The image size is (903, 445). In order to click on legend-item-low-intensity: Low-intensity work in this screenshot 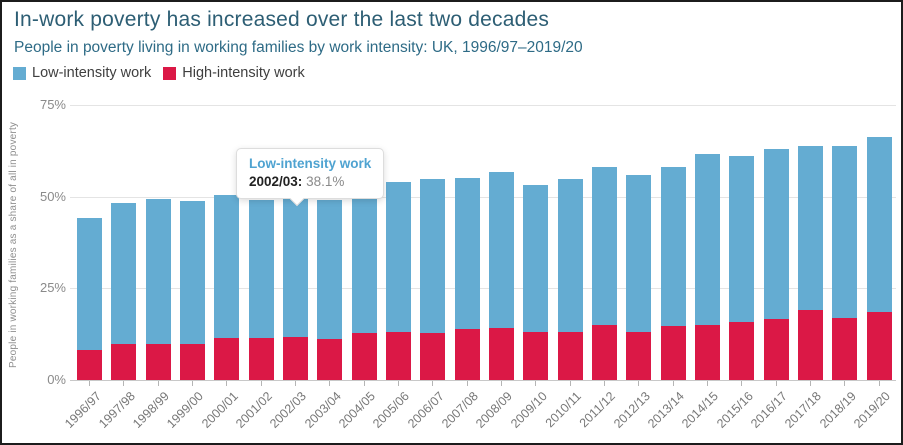, I will do `click(82, 73)`.